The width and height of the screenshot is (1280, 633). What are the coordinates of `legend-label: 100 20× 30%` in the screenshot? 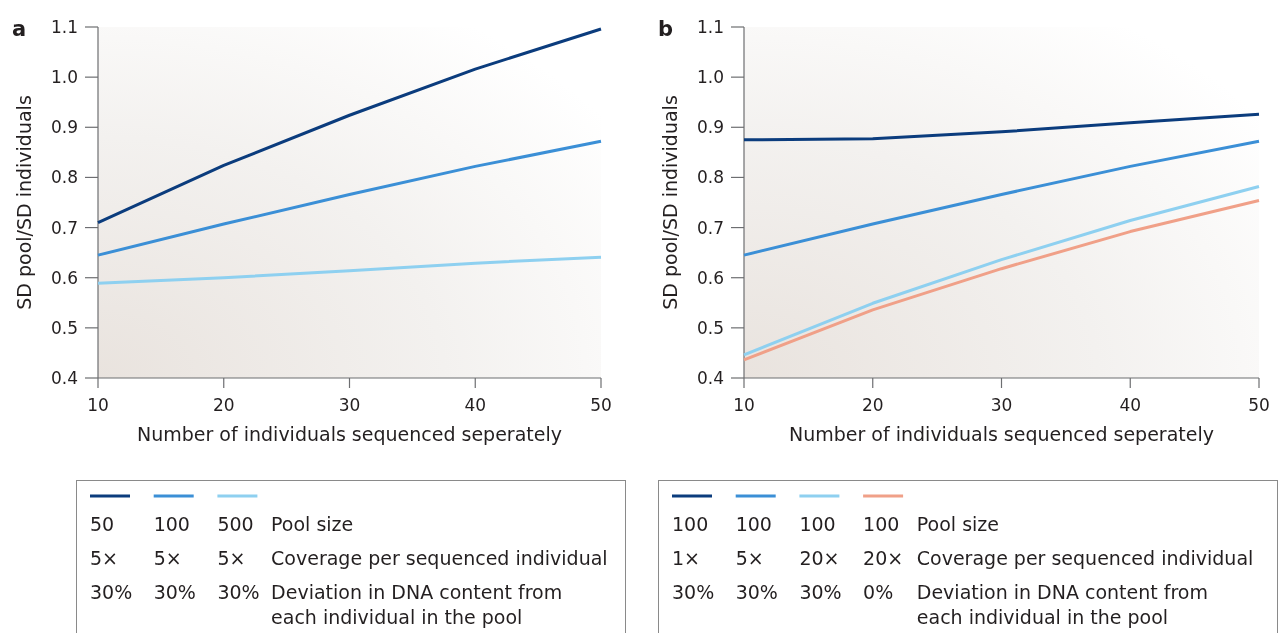 It's located at (820, 558).